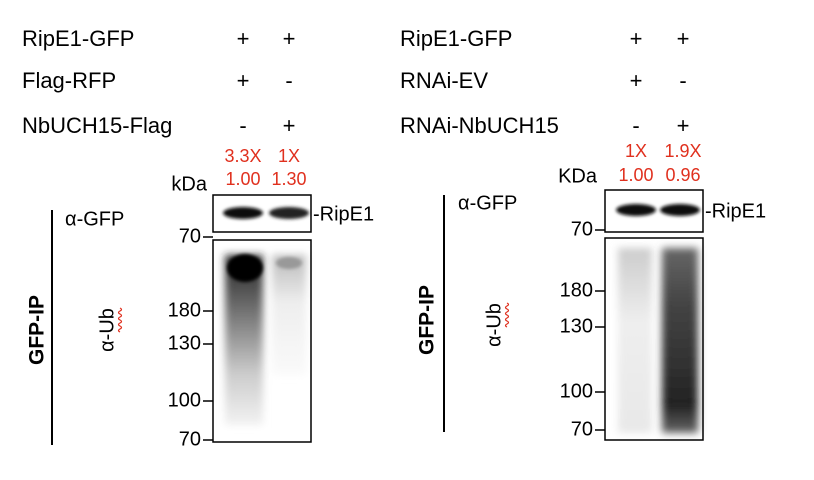 This screenshot has width=814, height=480. I want to click on row-label: RNAi-NbUCH15, so click(479, 125).